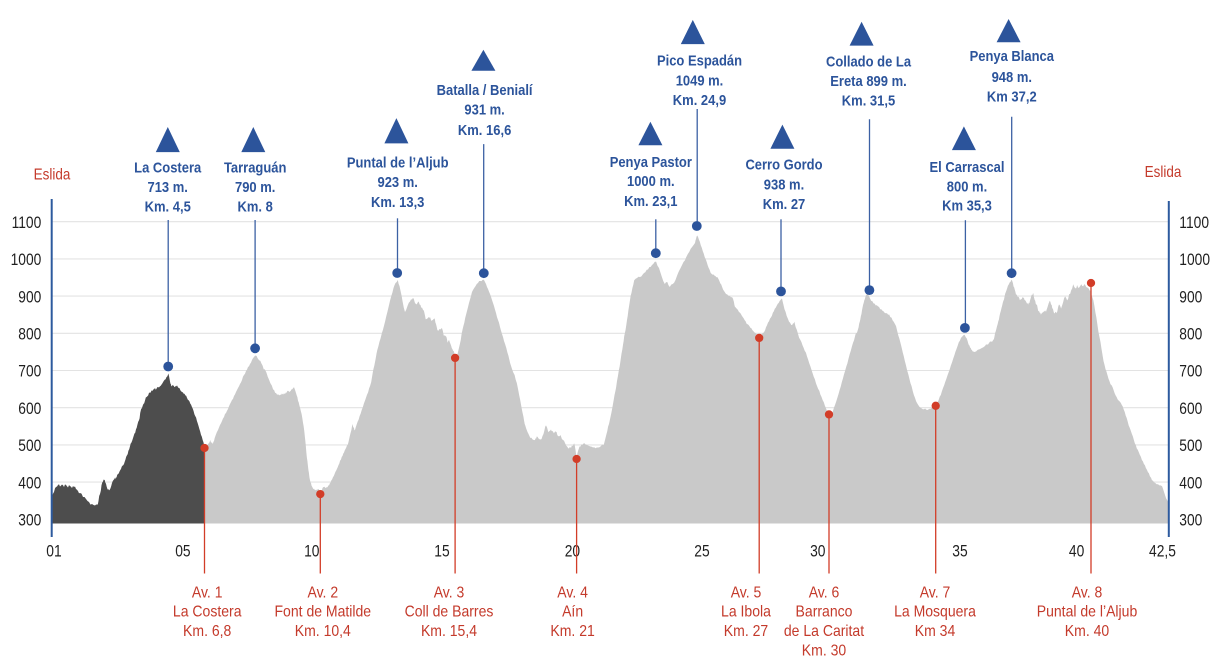 The height and width of the screenshot is (668, 1218). I want to click on svg-text: Barranco, so click(824, 612).